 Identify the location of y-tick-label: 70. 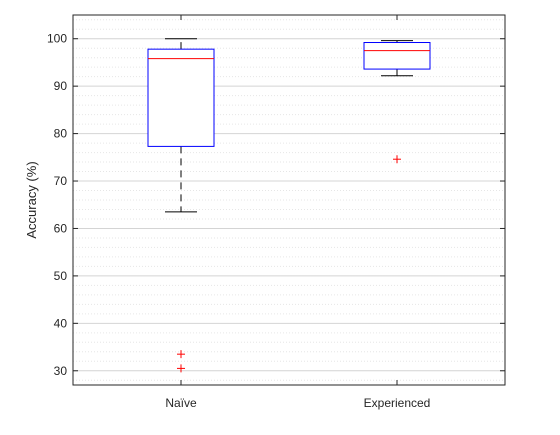
(61, 181).